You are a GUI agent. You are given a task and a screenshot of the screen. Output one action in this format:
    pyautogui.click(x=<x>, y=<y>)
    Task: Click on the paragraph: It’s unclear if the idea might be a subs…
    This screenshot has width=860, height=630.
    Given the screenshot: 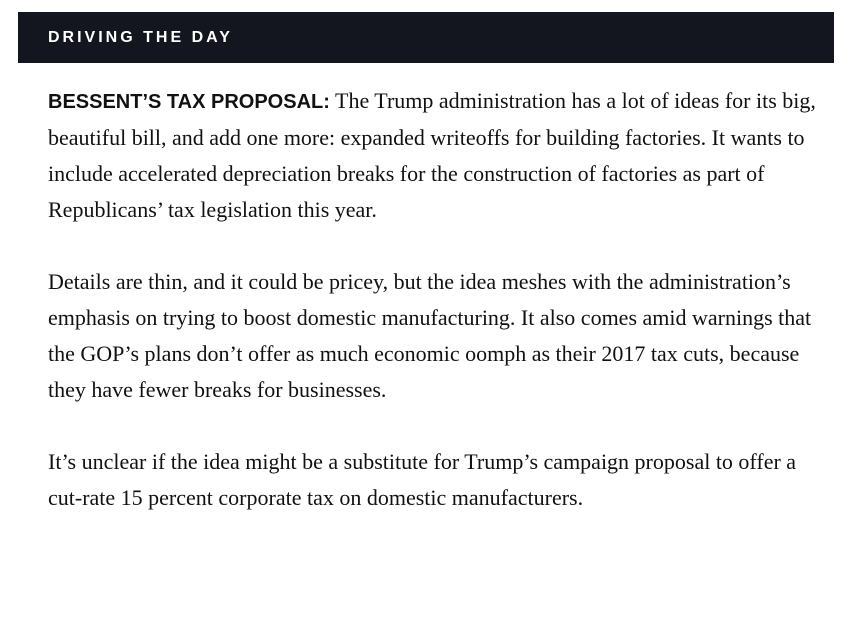 What is the action you would take?
    pyautogui.click(x=433, y=480)
    